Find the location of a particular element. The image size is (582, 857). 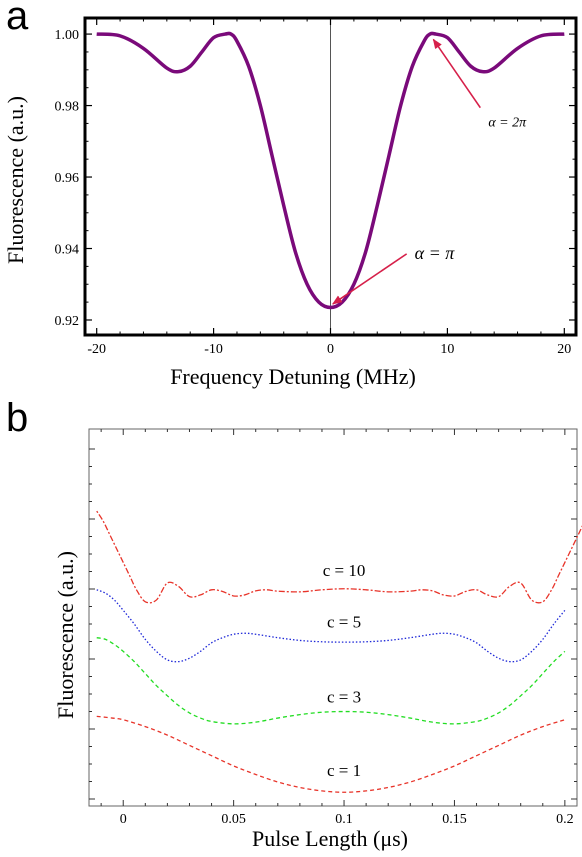

chart-a-annotation-label: α = 2π is located at coordinates (507, 123).